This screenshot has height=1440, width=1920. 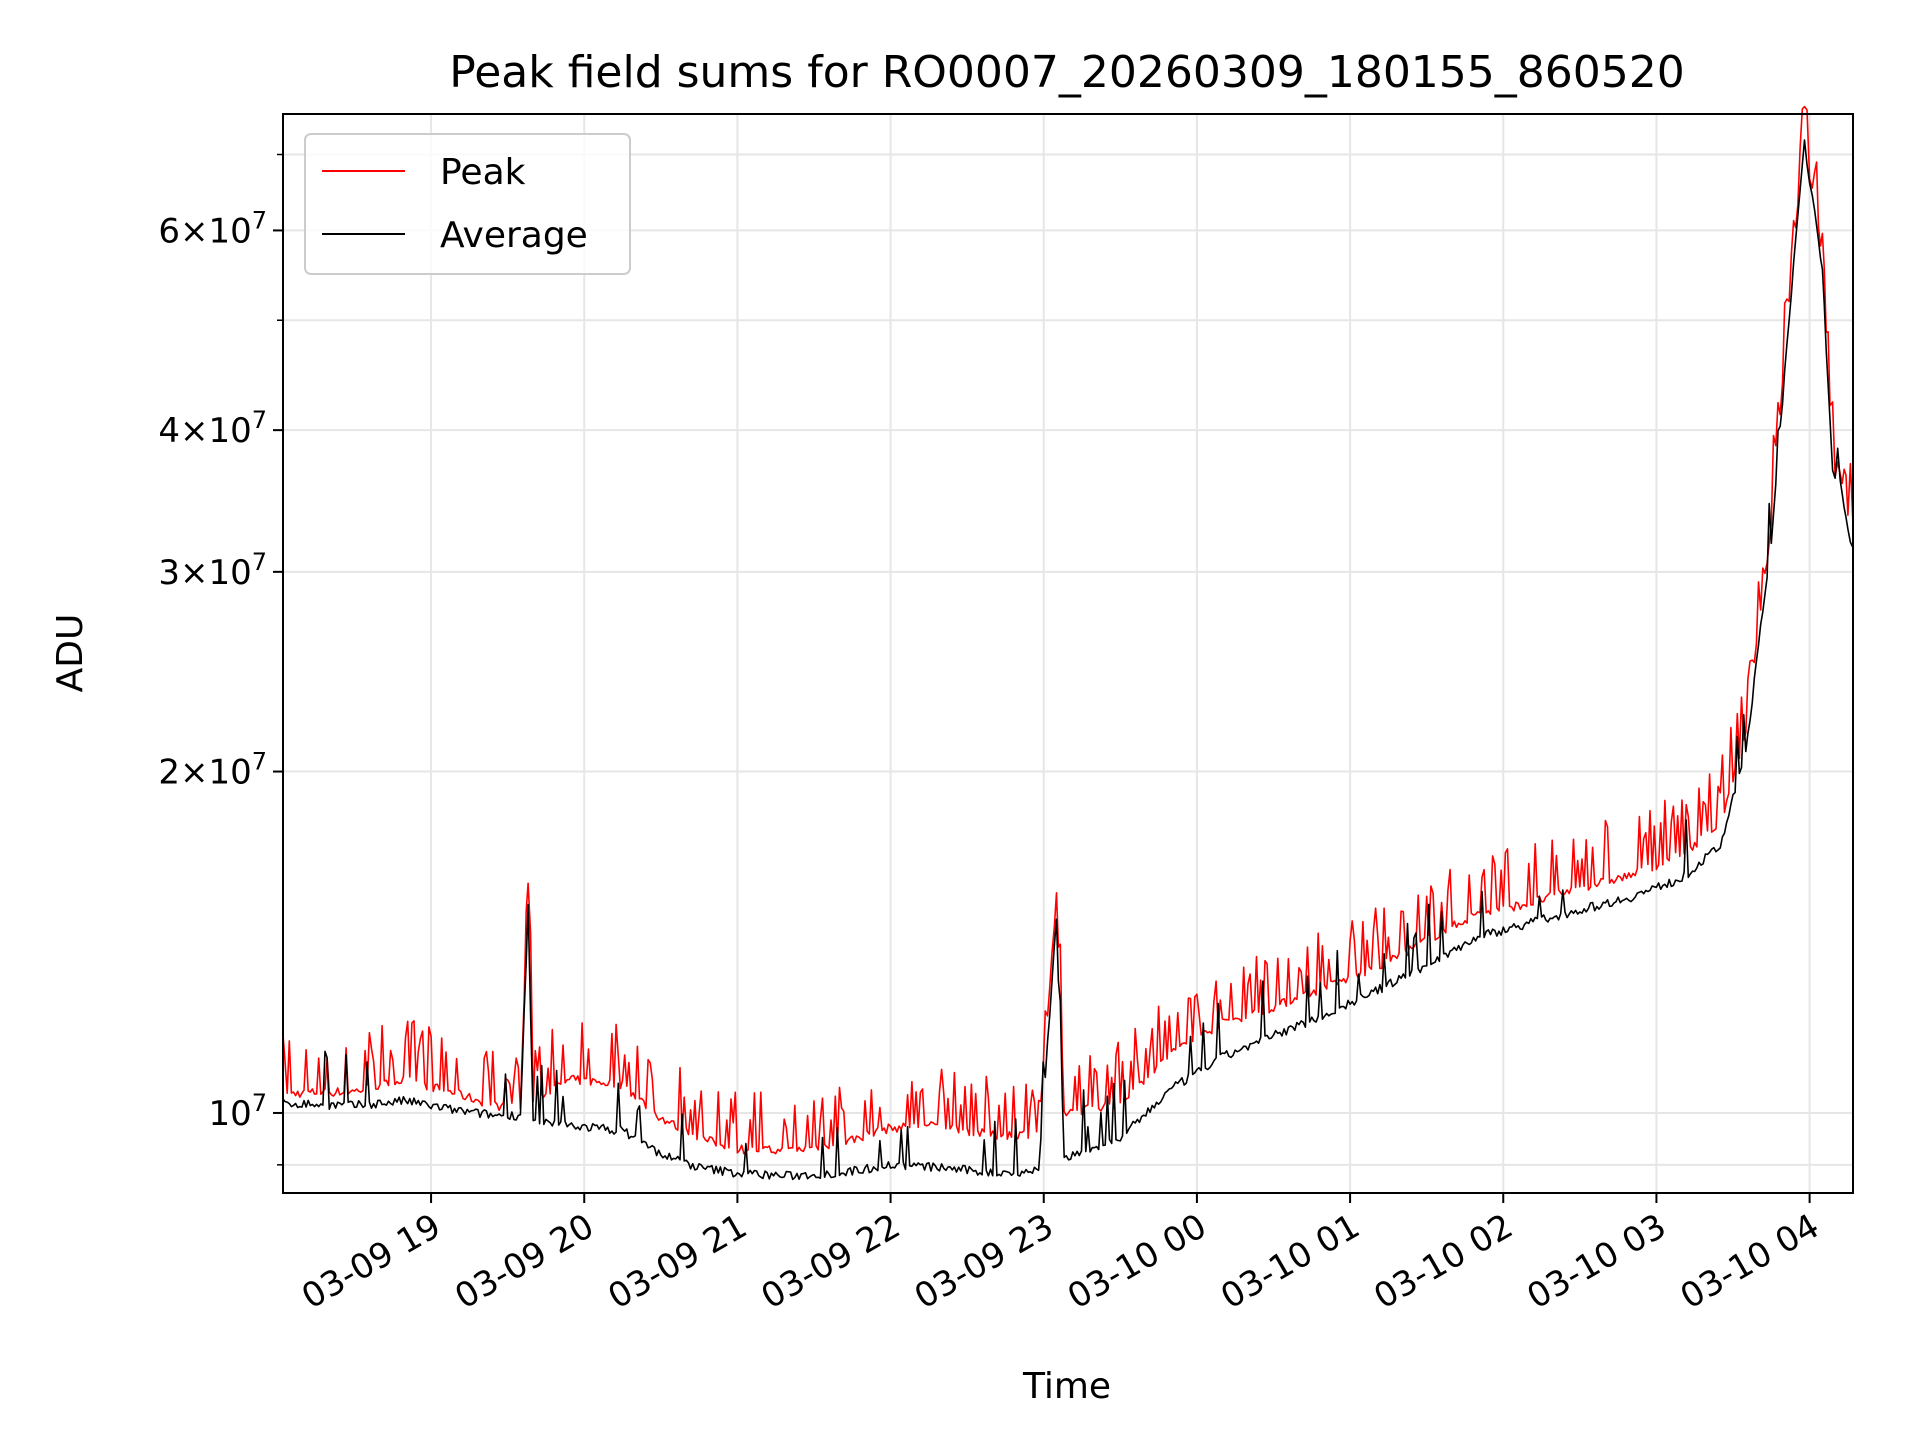 What do you see at coordinates (1750, 1261) in the screenshot?
I see `x-tick-label: 03-10 04` at bounding box center [1750, 1261].